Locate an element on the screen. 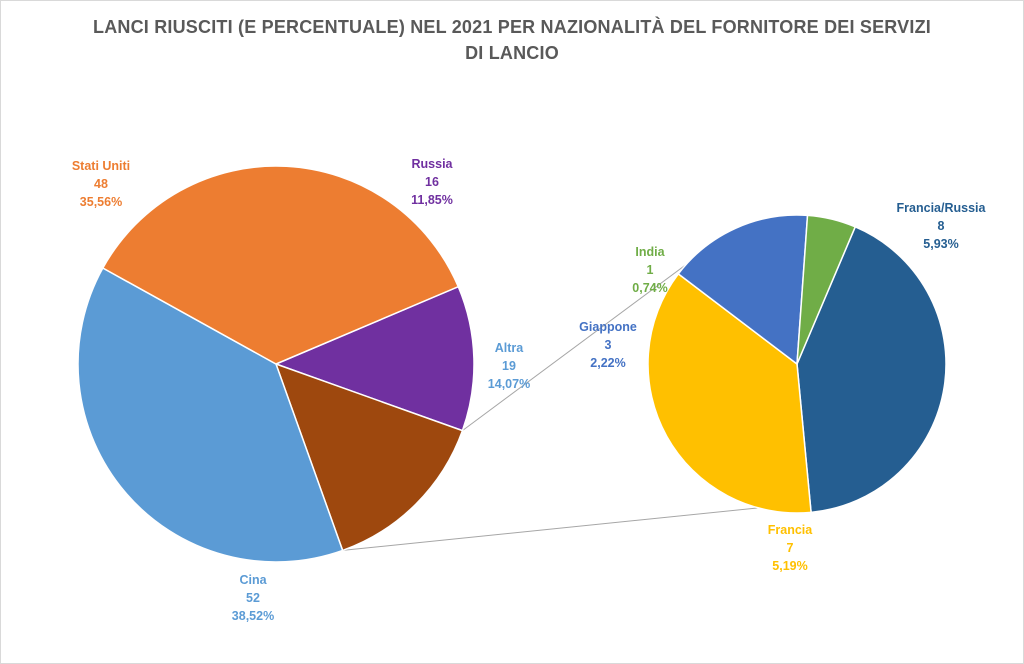  main-label-stati-uniti-percent: 35,56% is located at coordinates (101, 202).